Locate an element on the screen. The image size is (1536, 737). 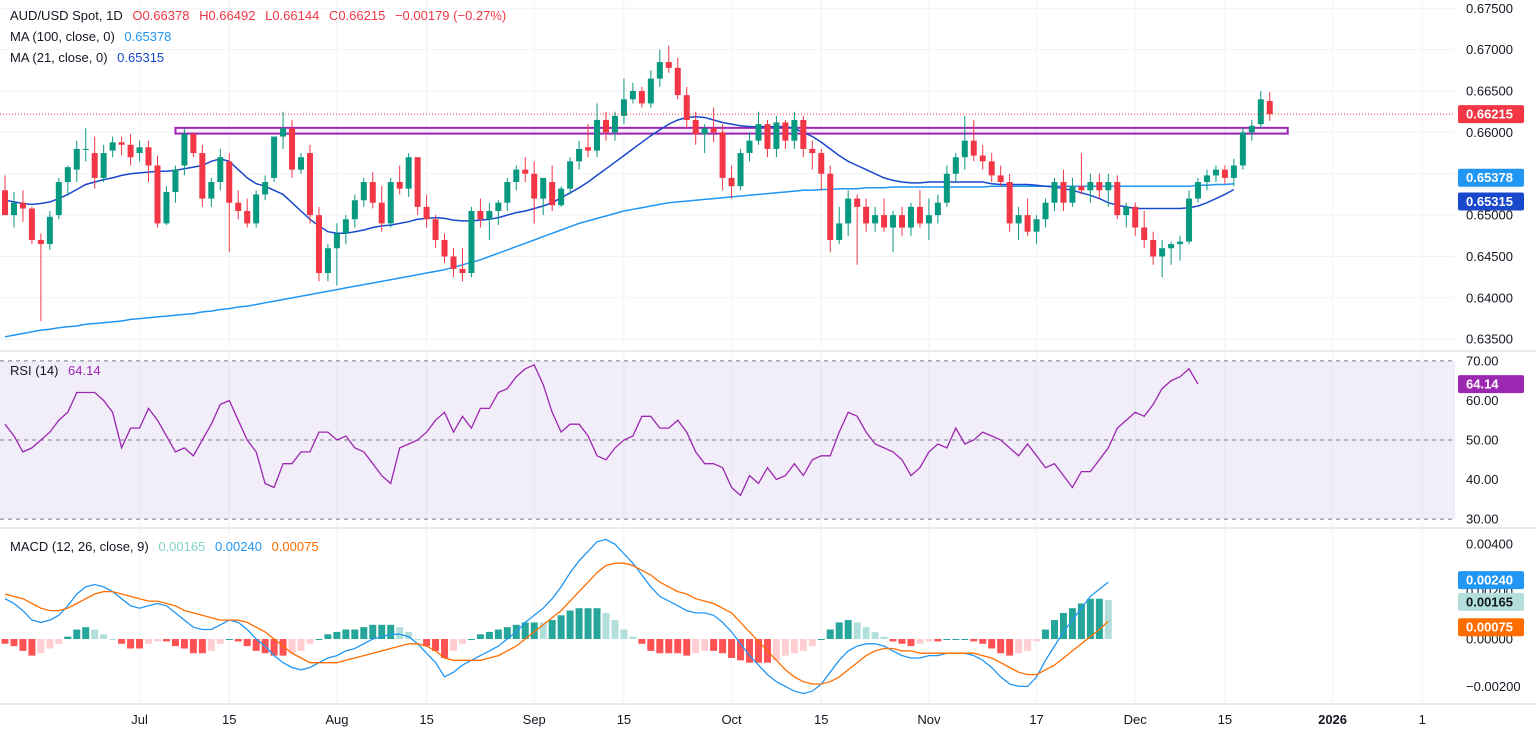
signal-tag-bg is located at coordinates (1491, 627).